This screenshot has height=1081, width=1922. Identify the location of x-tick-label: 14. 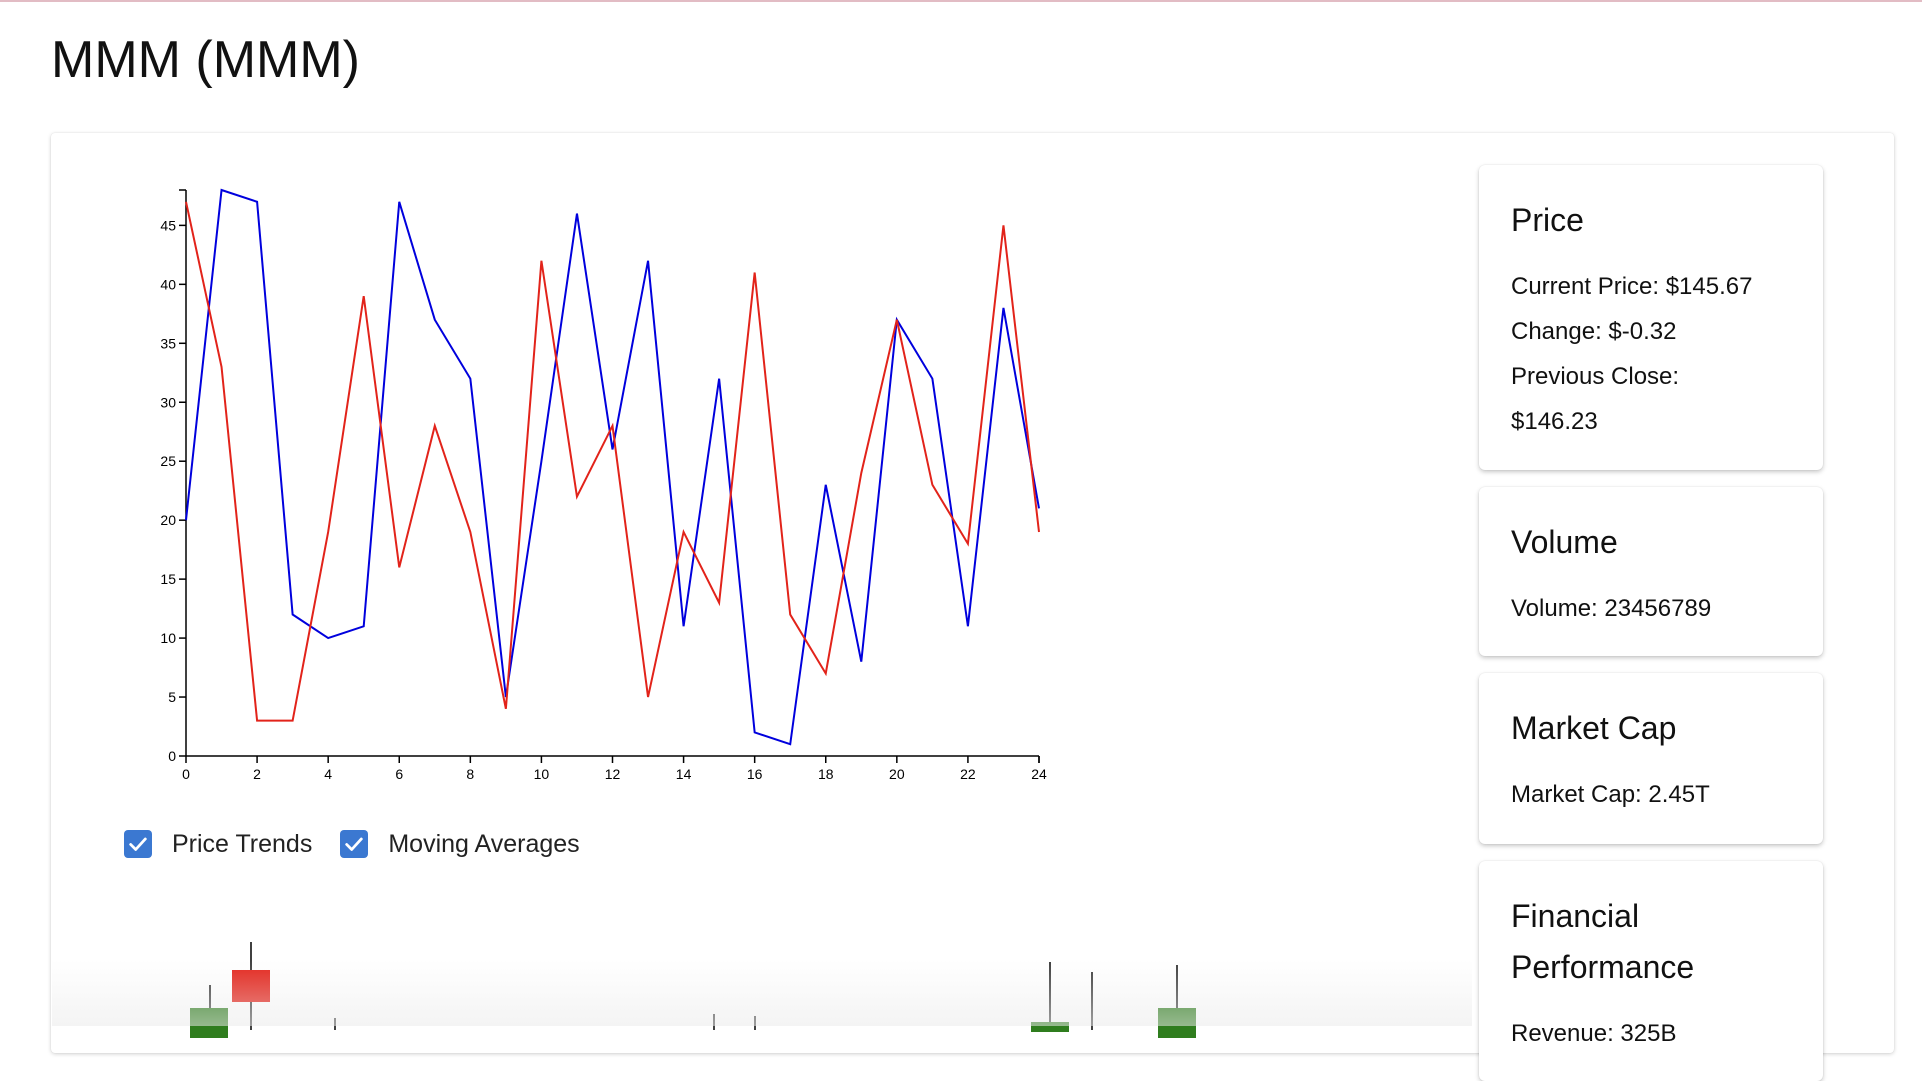
(684, 774).